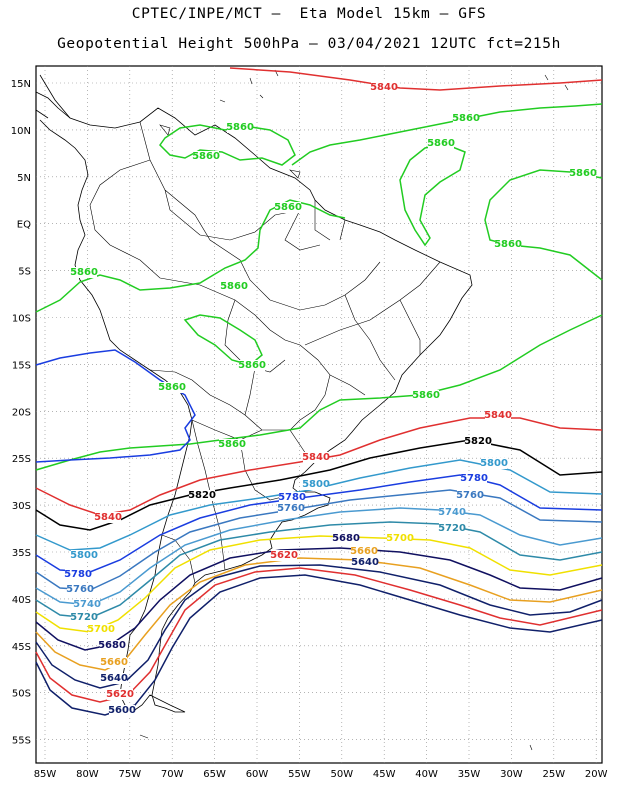 Image resolution: width=618 pixels, height=800 pixels. Describe the element at coordinates (21, 553) in the screenshot. I see `lat-tick-label: 35S` at that location.